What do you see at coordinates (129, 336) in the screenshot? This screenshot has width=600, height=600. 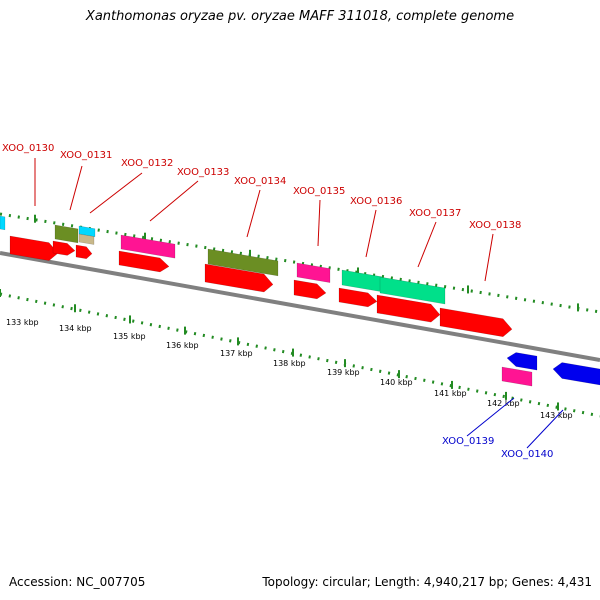 I see `scale-label: 135 kbp` at bounding box center [129, 336].